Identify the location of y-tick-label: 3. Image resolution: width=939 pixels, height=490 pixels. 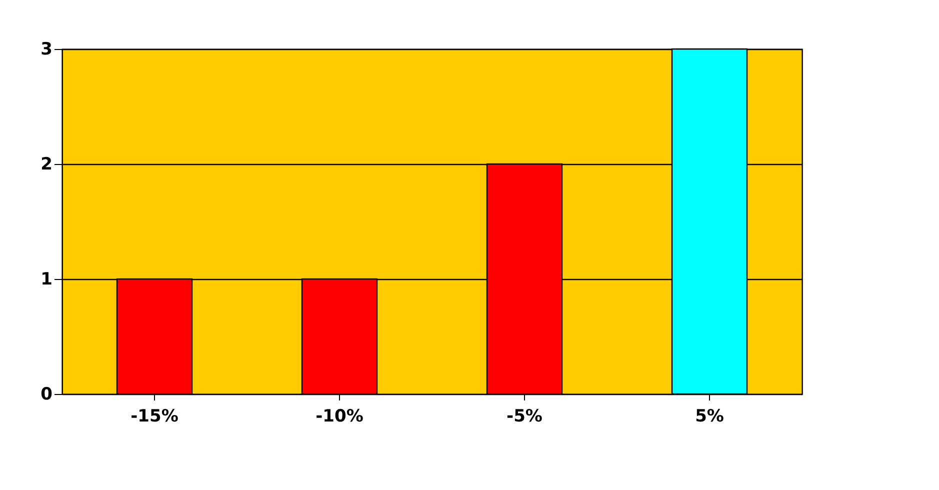
(46, 50).